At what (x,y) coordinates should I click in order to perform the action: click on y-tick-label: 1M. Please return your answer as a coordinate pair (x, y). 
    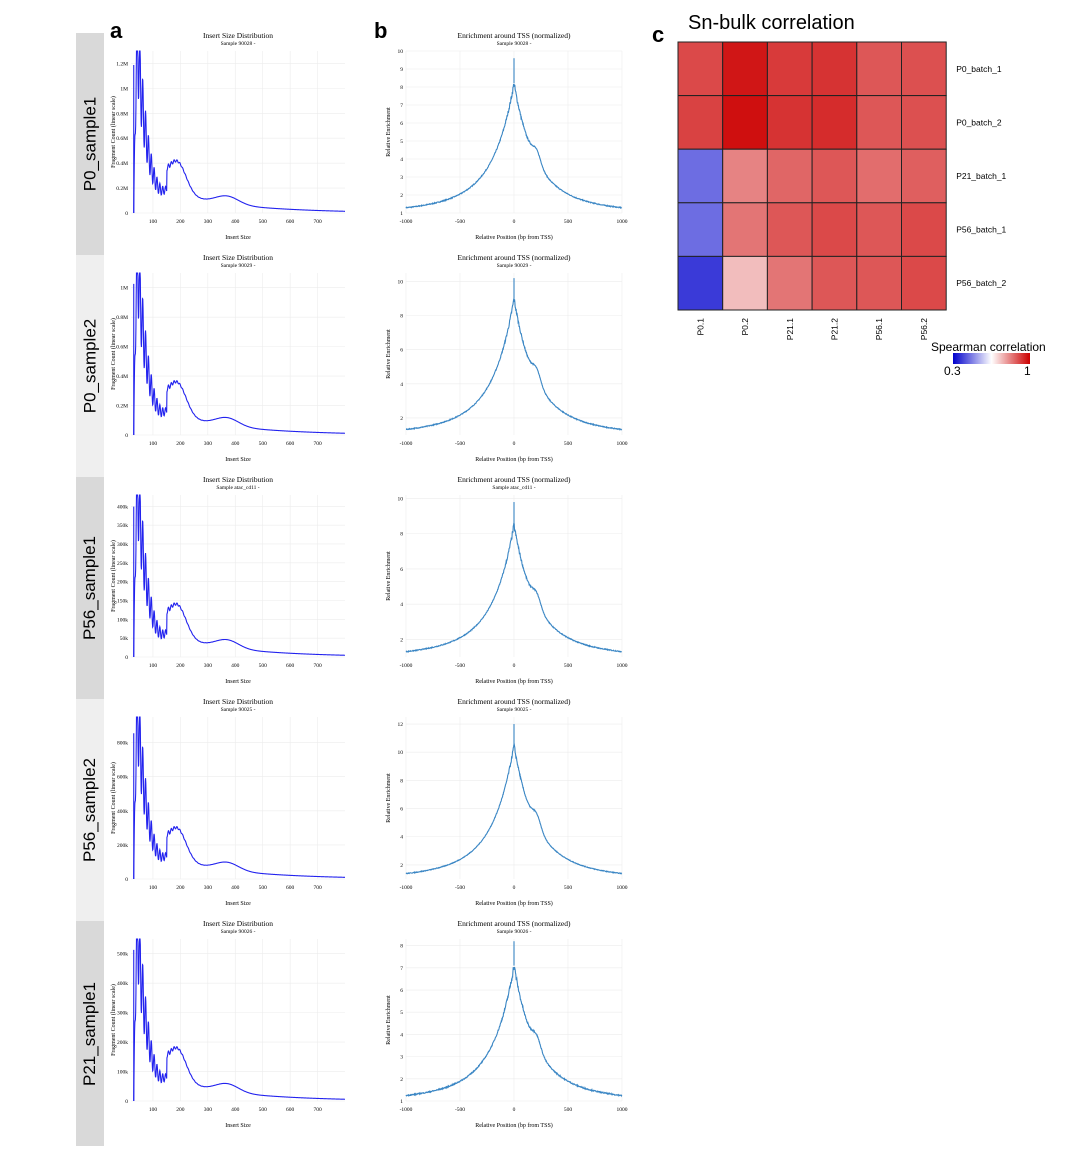
    Looking at the image, I should click on (124, 289).